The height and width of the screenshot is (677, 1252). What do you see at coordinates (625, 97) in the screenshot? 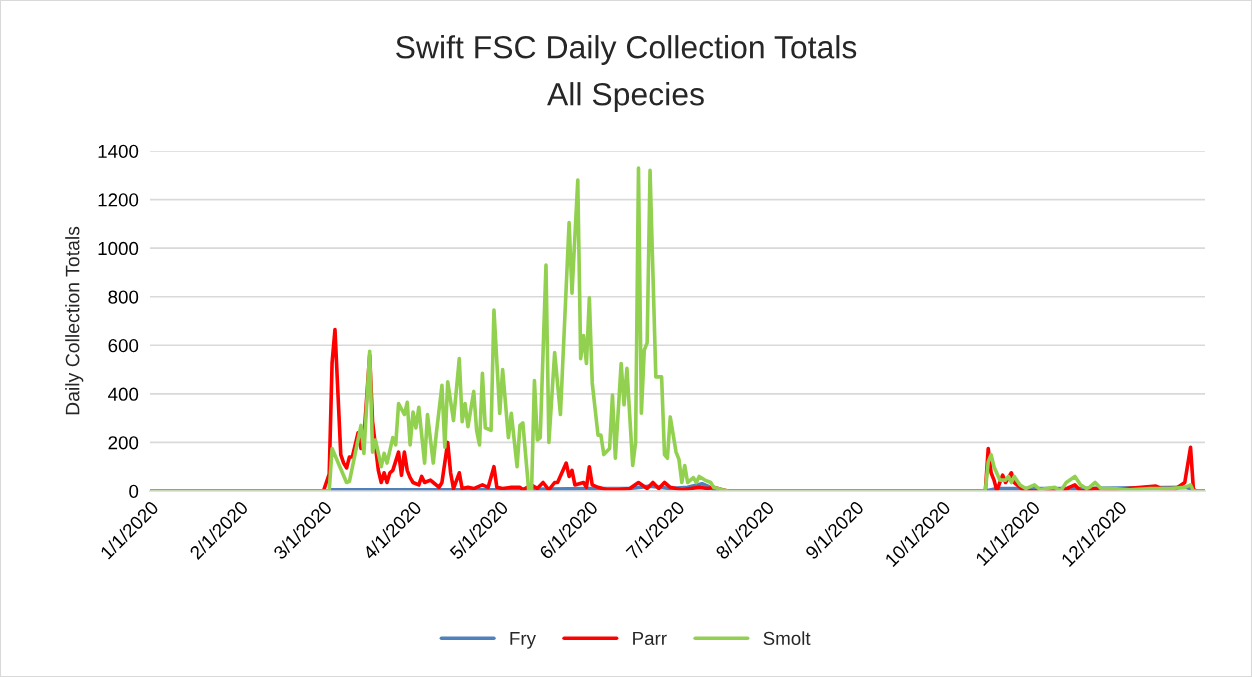
I see `chart-subtitle: All Species` at bounding box center [625, 97].